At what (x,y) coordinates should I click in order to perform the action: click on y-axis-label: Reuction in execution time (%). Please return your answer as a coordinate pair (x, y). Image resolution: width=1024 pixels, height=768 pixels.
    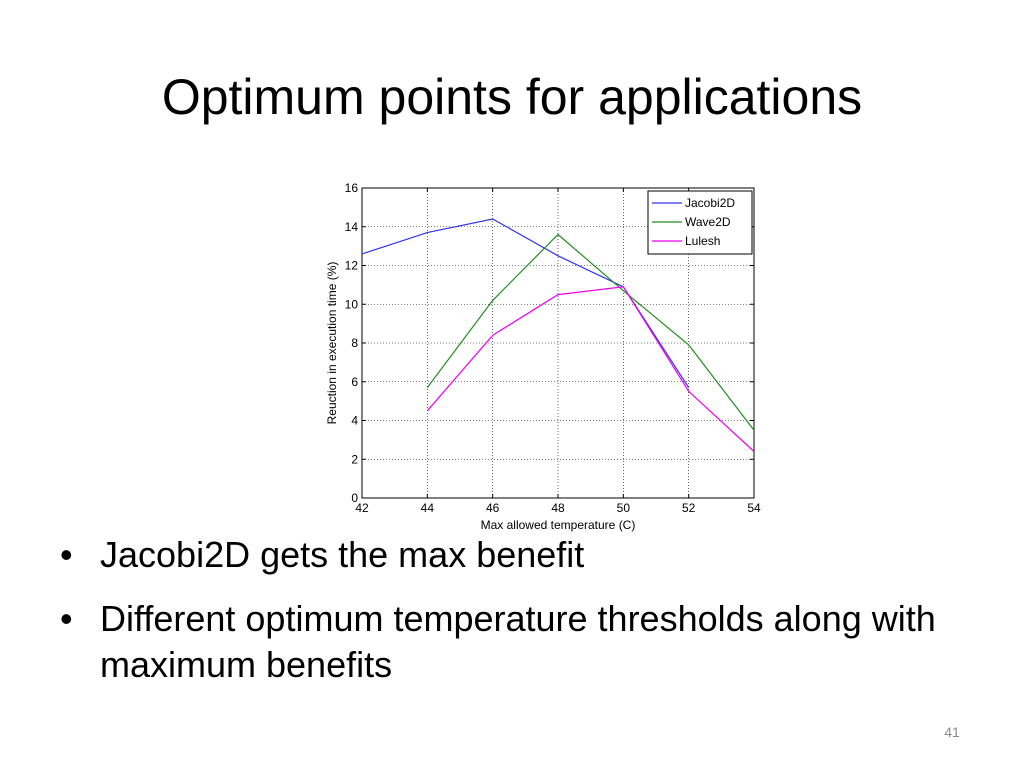
    Looking at the image, I should click on (332, 343).